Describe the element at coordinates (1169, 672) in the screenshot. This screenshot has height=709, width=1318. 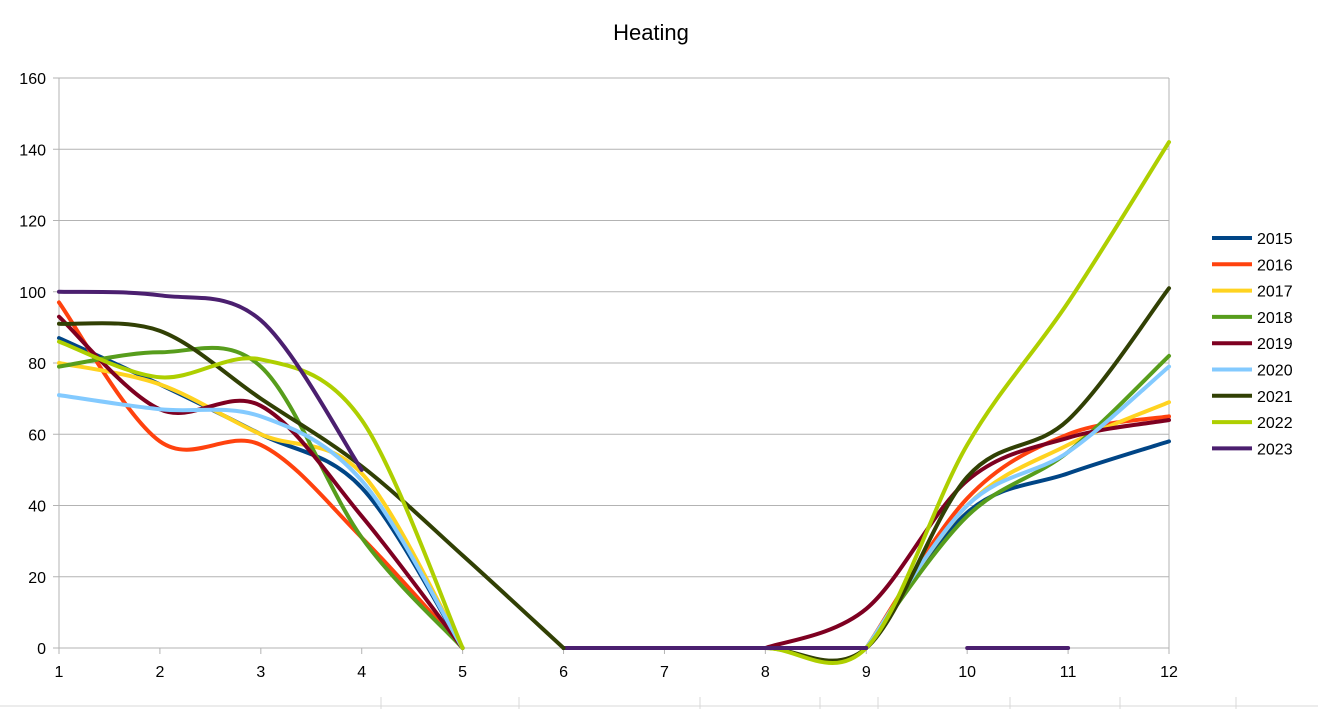
I see `x-tick-label: 12` at that location.